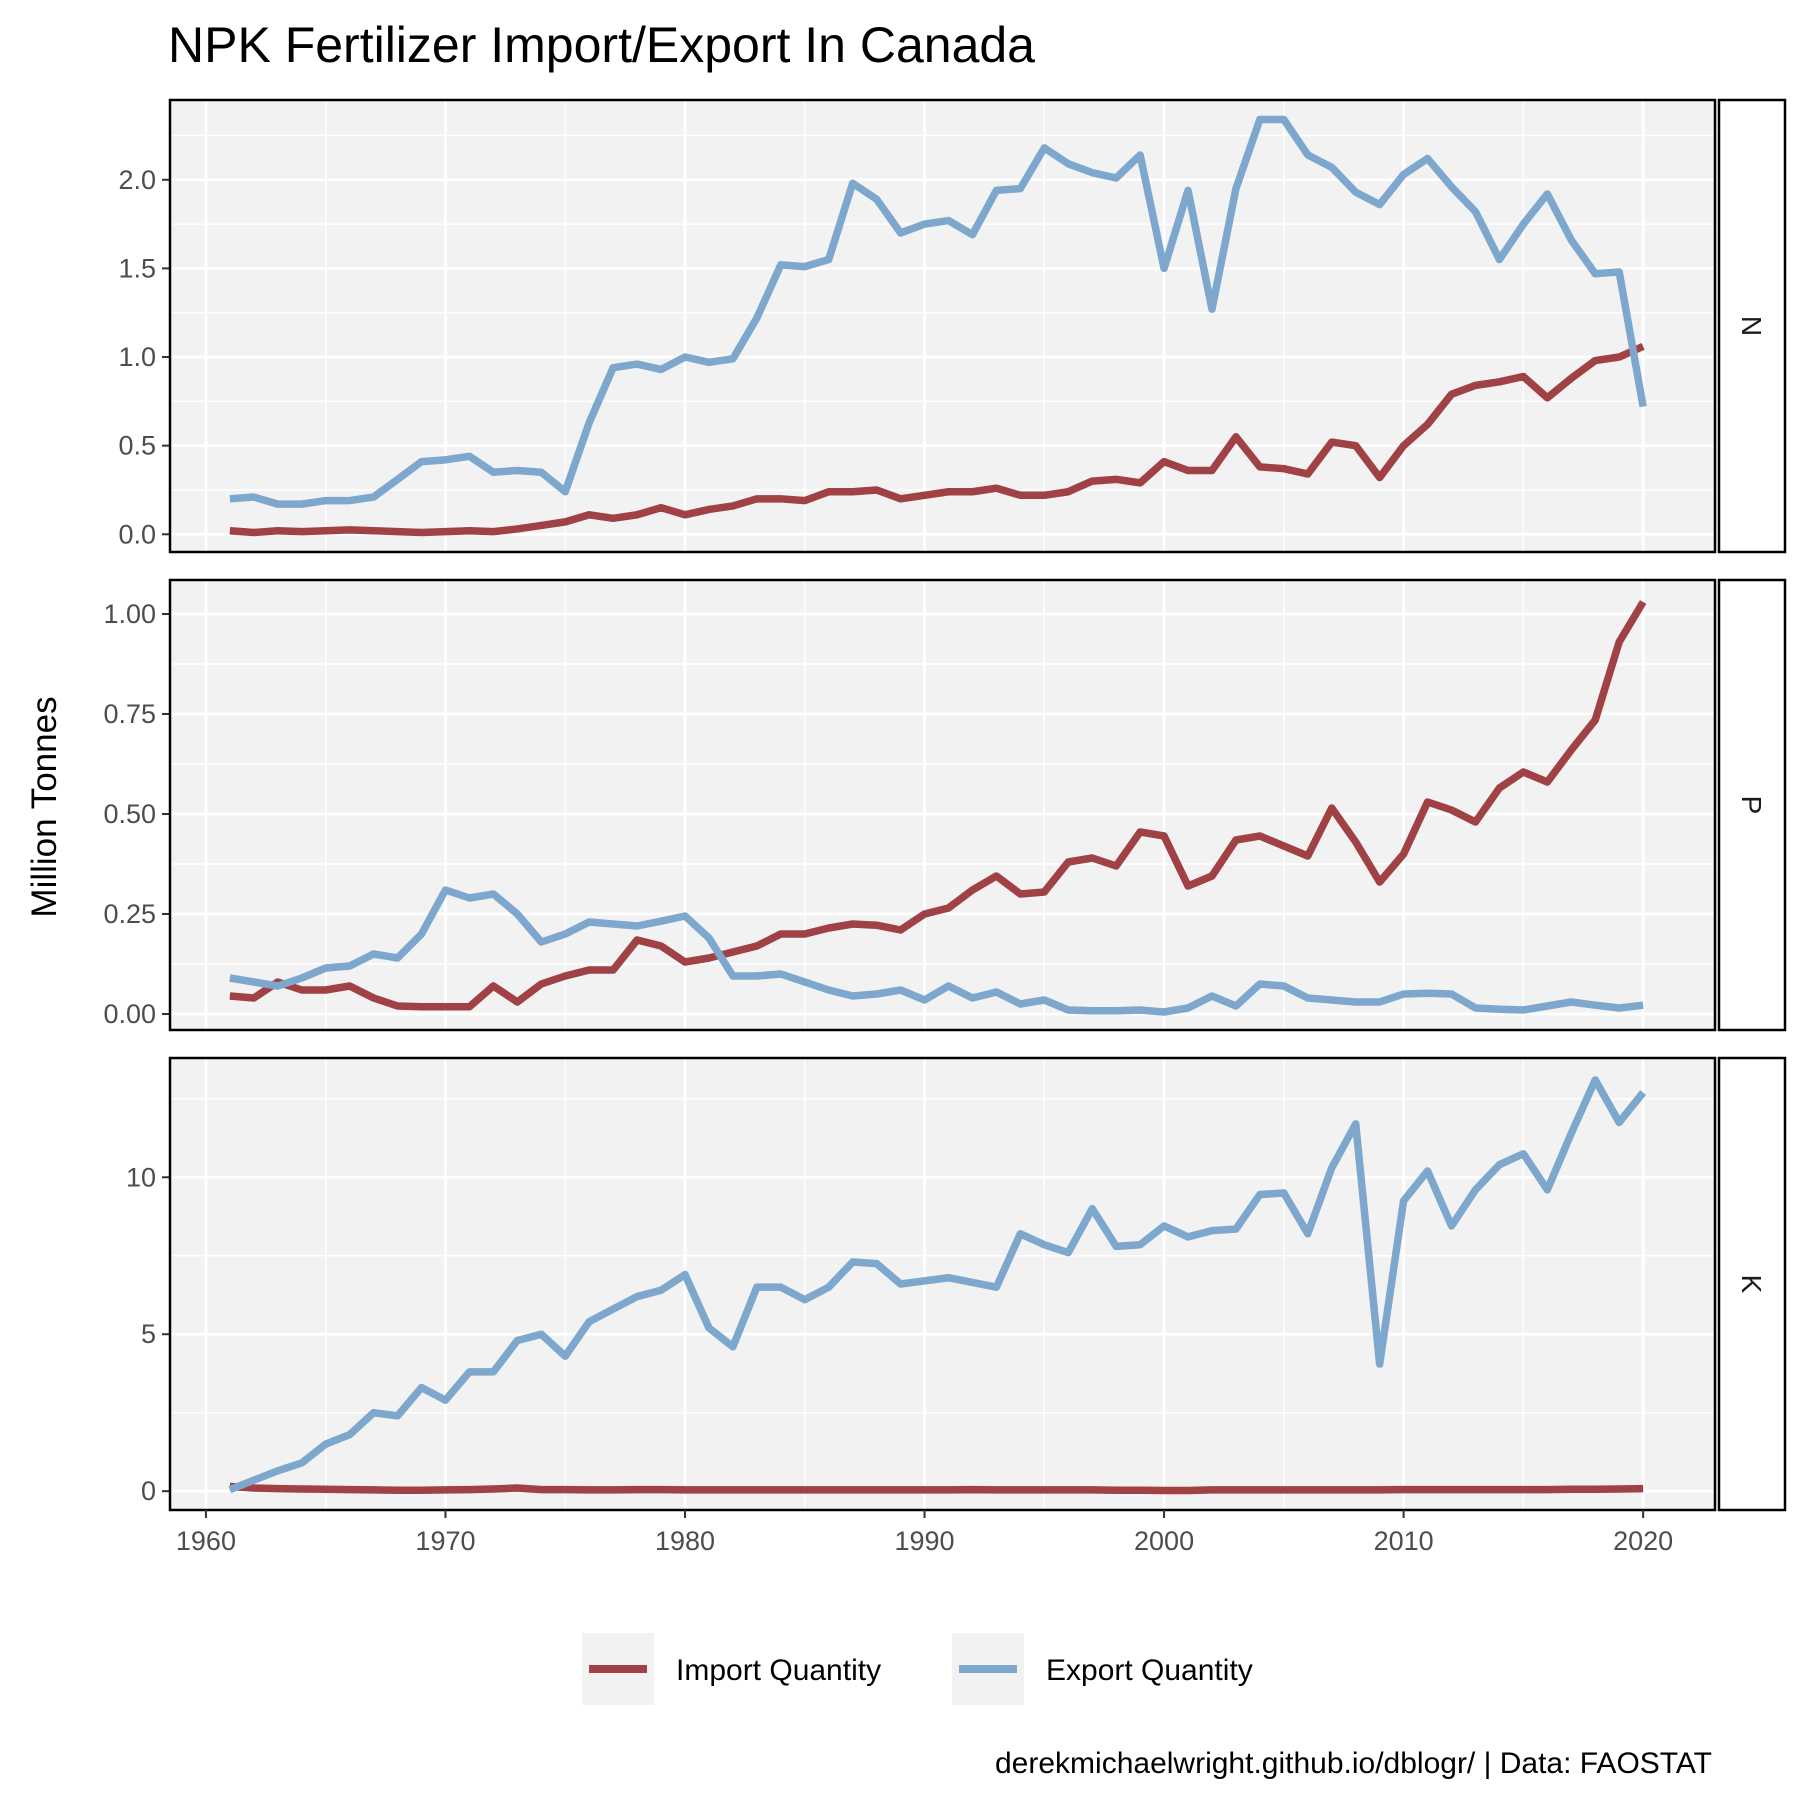  I want to click on y-tick-label: 0, so click(148, 1491).